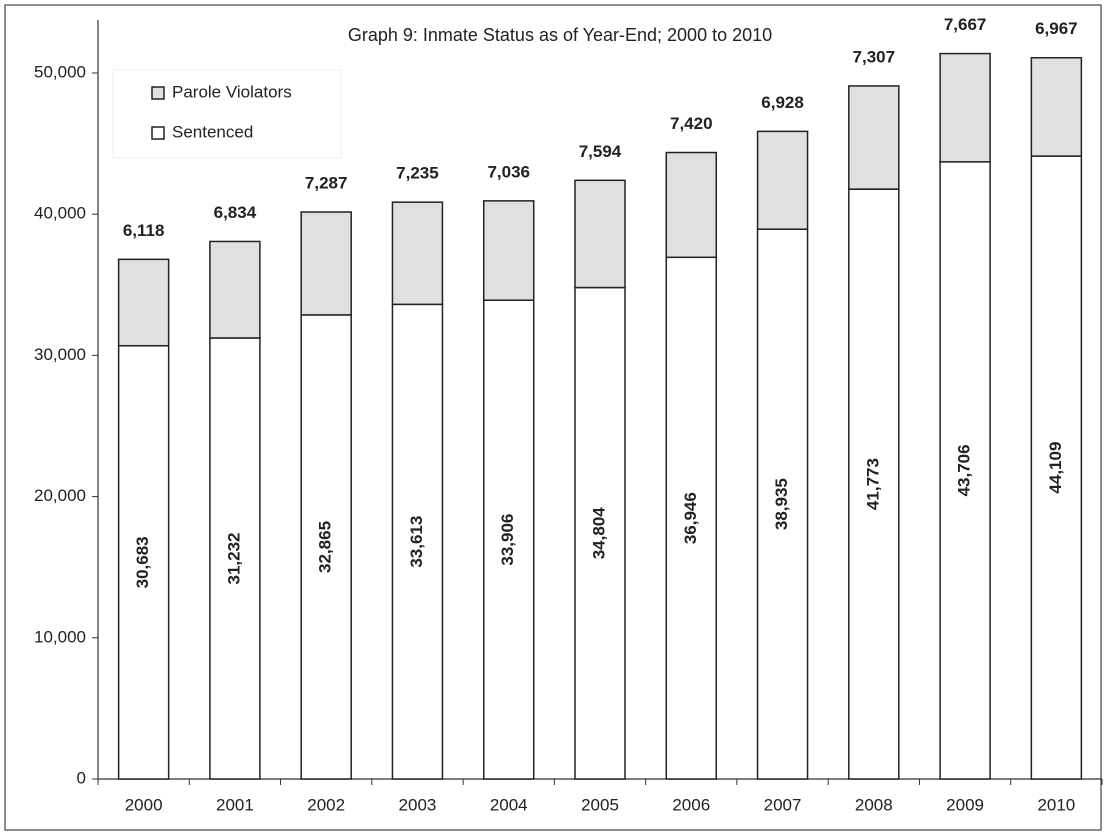 Image resolution: width=1106 pixels, height=834 pixels. What do you see at coordinates (232, 91) in the screenshot?
I see `legend-label: Parole Violators` at bounding box center [232, 91].